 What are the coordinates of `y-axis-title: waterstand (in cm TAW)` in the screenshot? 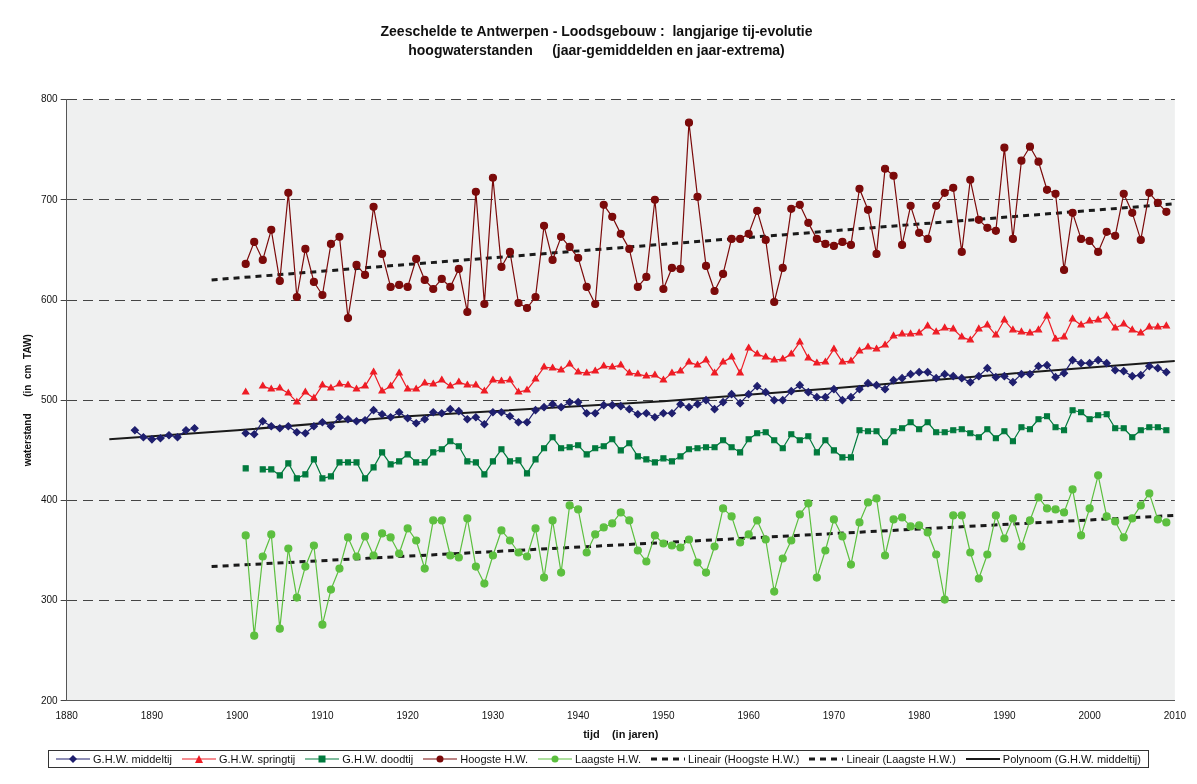 It's located at (27, 401).